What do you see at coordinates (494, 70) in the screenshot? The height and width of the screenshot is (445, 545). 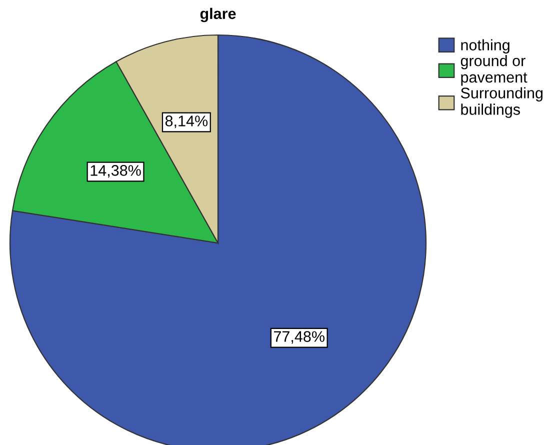 I see `legend-label: ground or pavement` at bounding box center [494, 70].